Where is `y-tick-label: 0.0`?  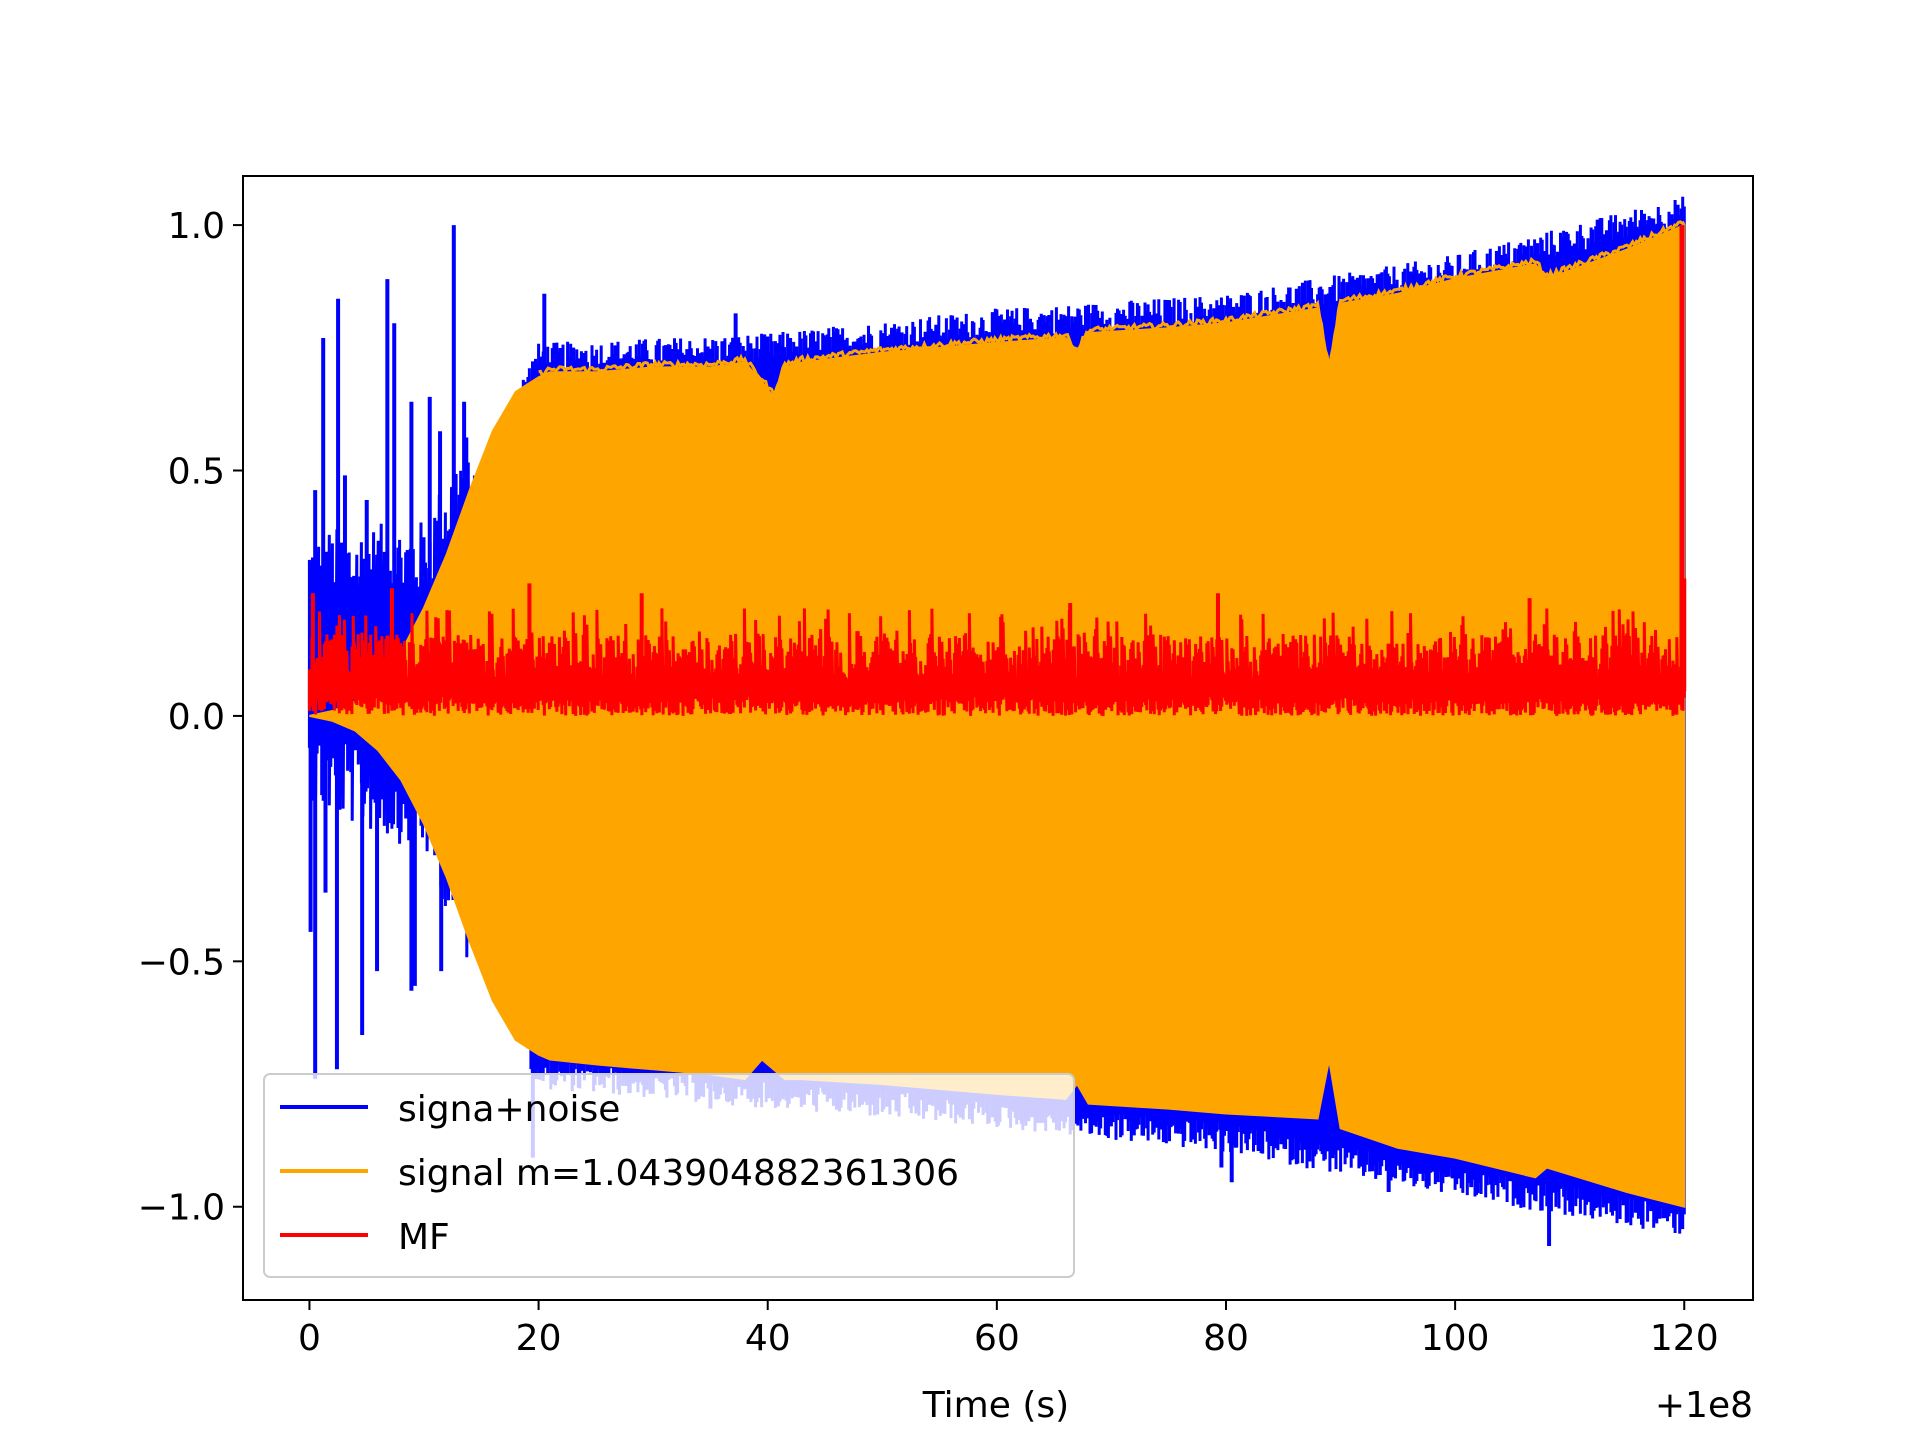 y-tick-label: 0.0 is located at coordinates (196, 717).